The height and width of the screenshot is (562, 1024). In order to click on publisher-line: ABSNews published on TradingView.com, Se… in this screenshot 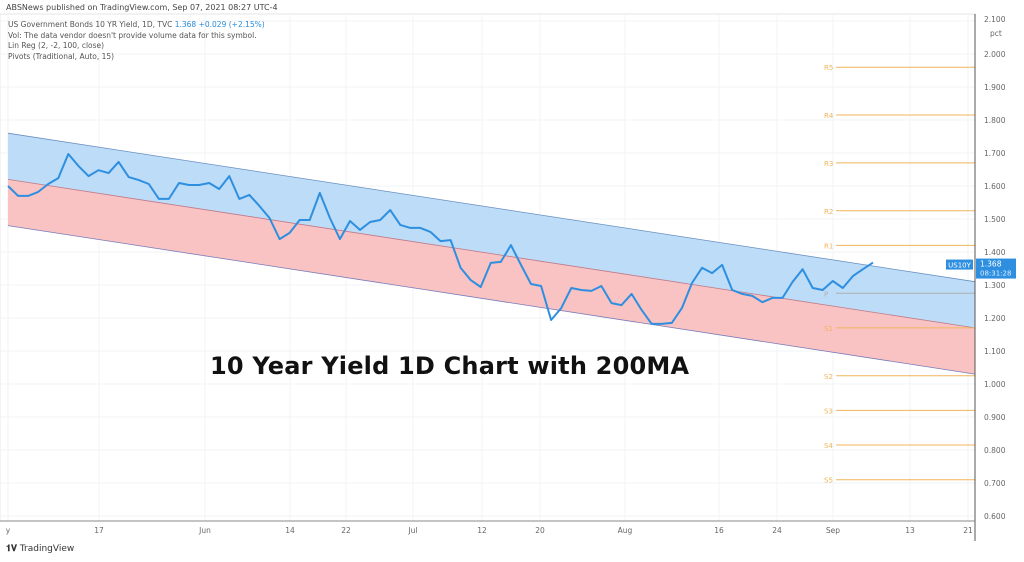, I will do `click(142, 7)`.